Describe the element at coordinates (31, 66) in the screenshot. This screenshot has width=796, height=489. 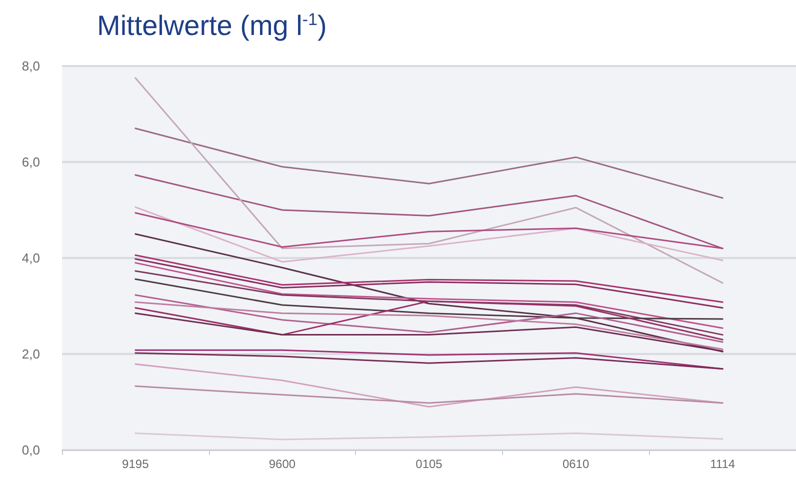
I see `y-tick-label: 8,0` at that location.